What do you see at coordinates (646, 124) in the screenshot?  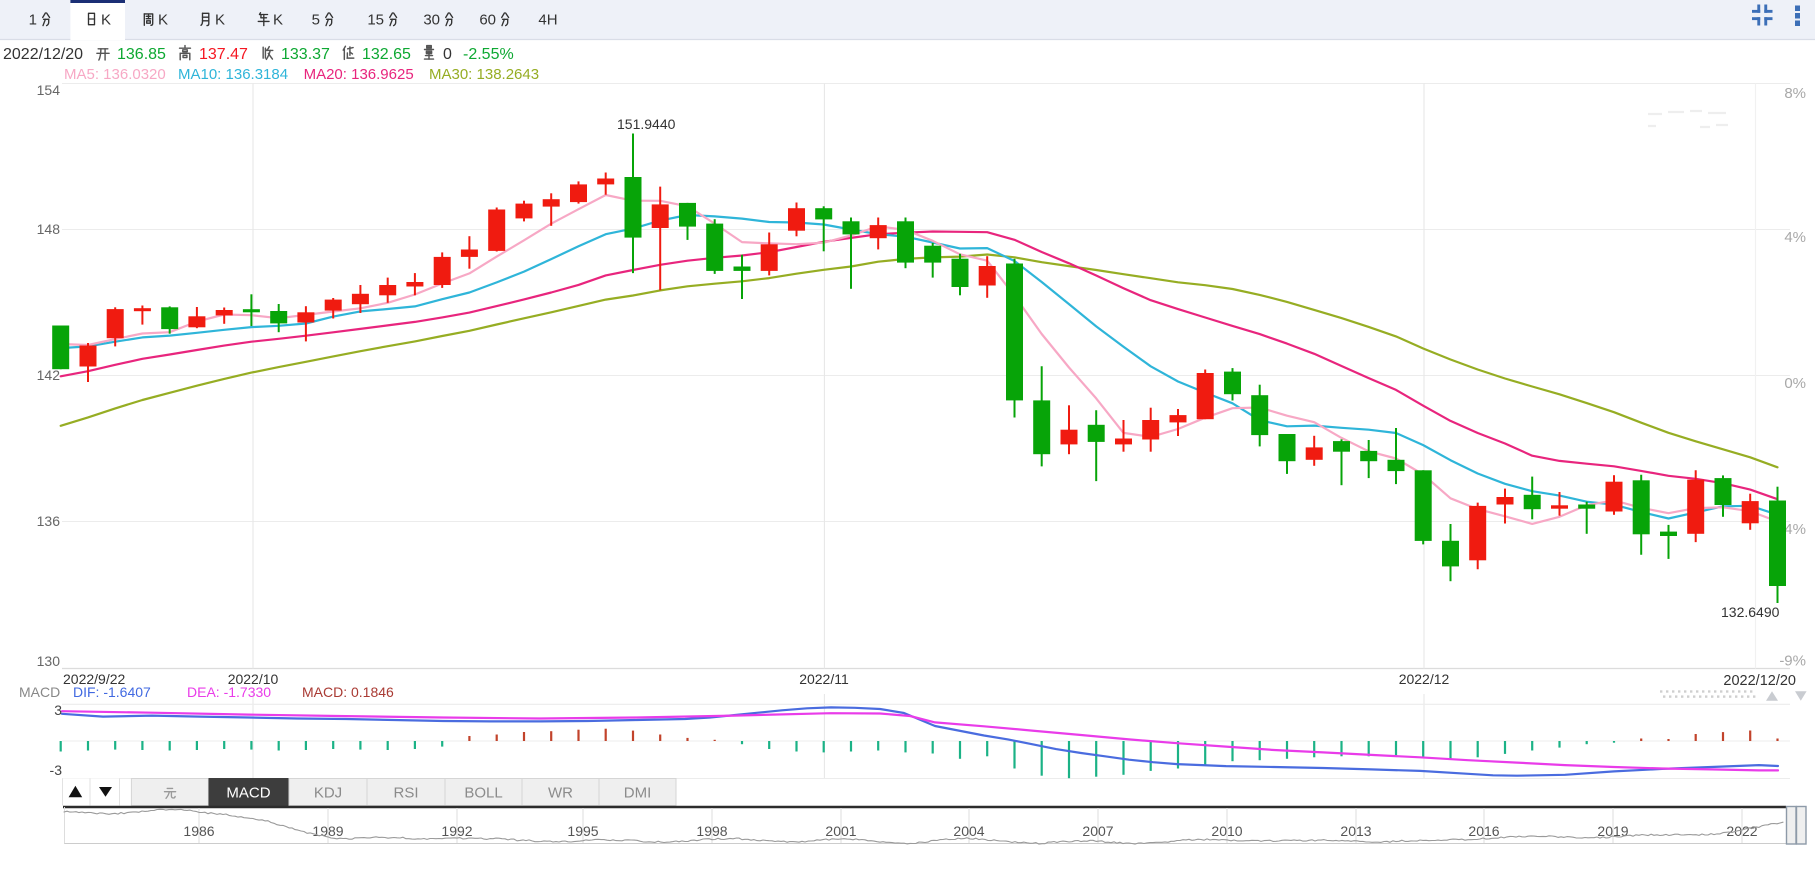 I see `svg-text: 151.9440` at bounding box center [646, 124].